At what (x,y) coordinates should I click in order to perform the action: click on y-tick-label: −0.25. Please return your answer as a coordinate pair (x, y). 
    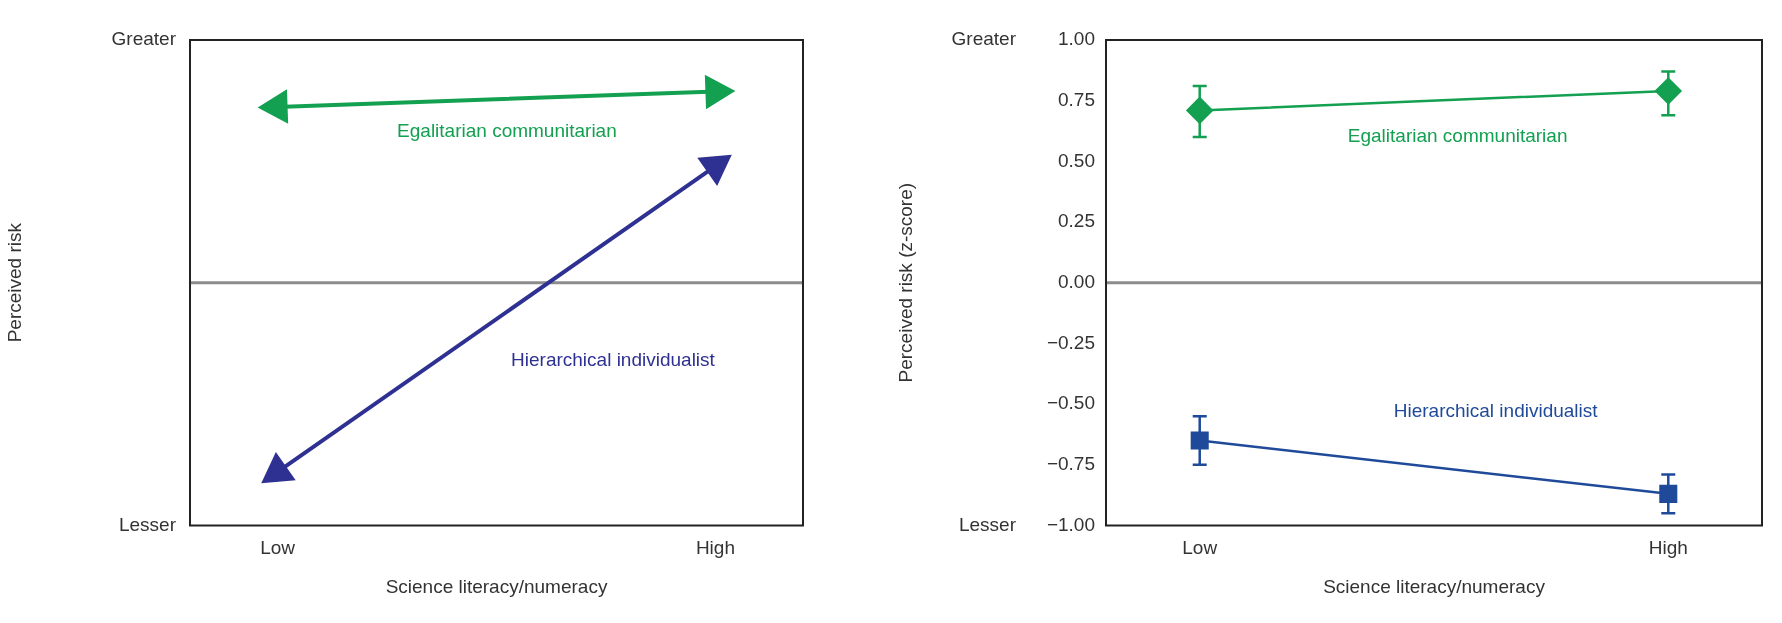
    Looking at the image, I should click on (1070, 342).